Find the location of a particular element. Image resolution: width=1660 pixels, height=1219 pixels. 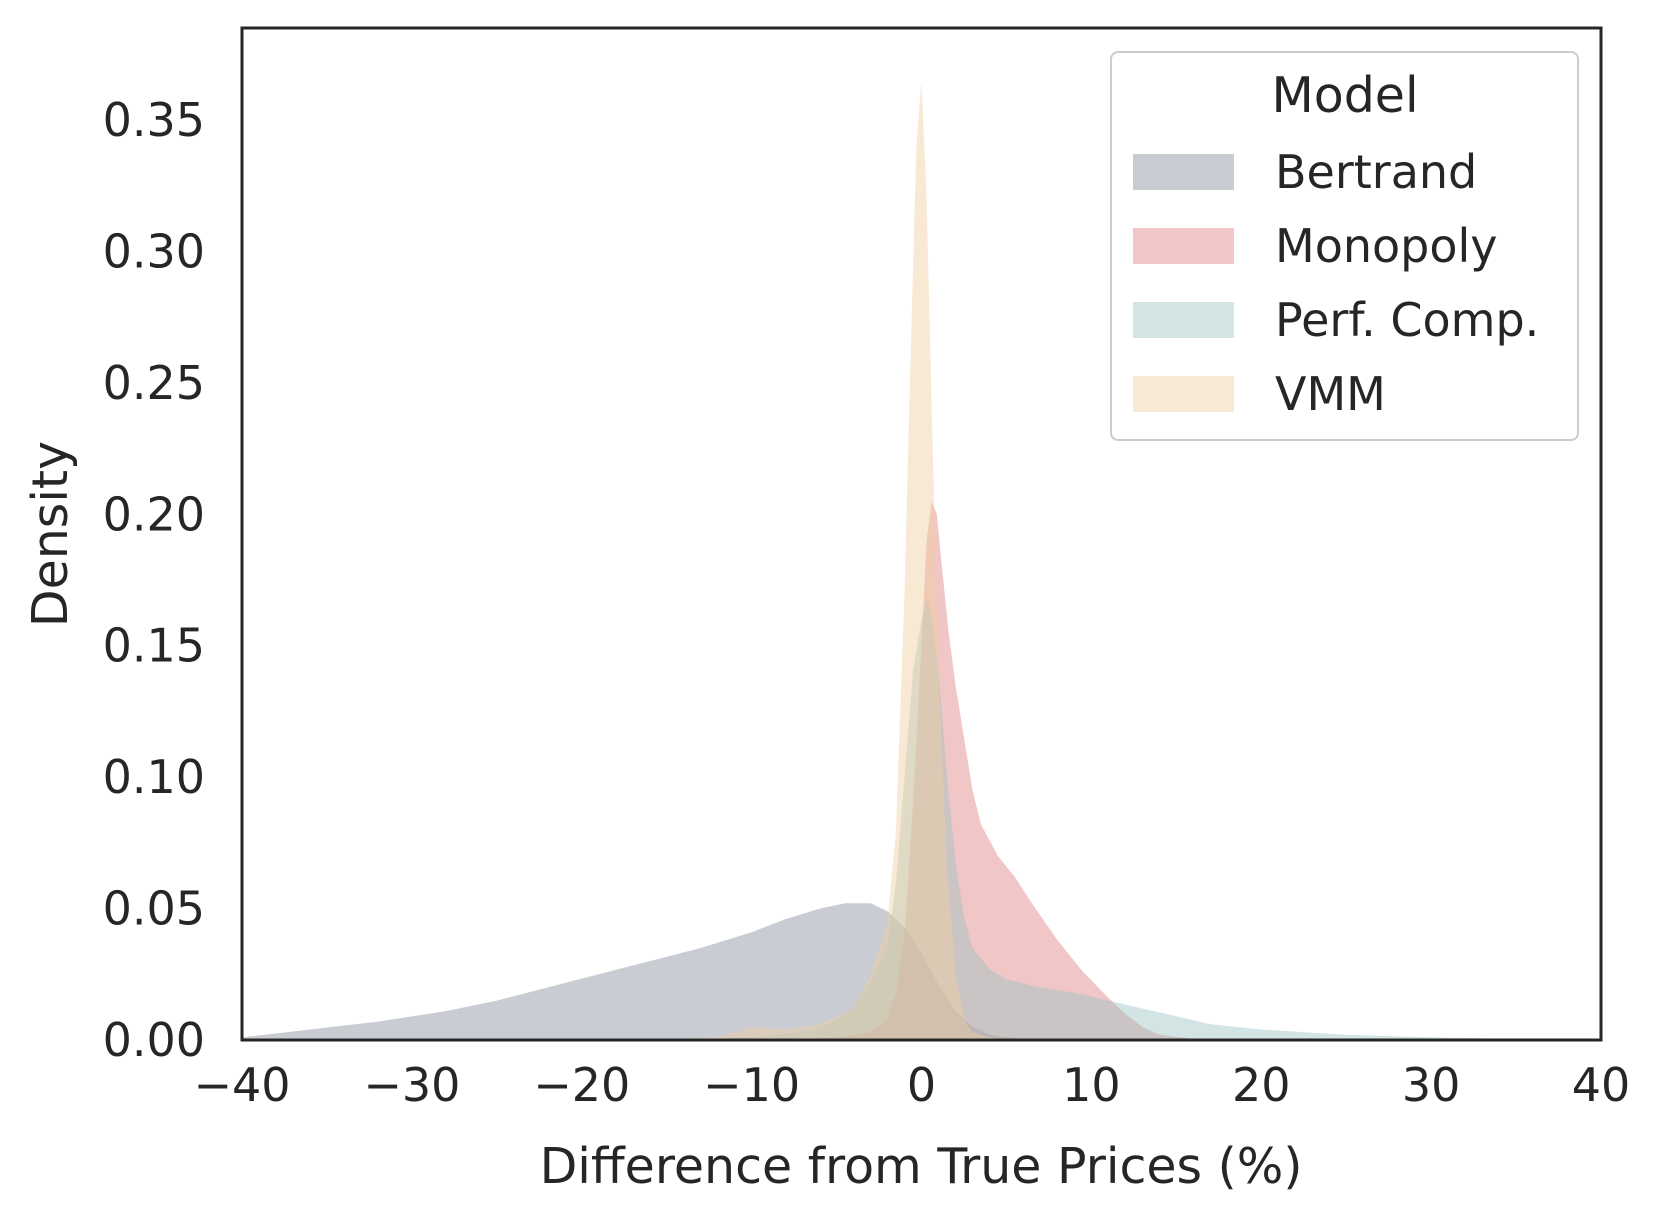

y-tick-label: 0.05 is located at coordinates (154, 909).